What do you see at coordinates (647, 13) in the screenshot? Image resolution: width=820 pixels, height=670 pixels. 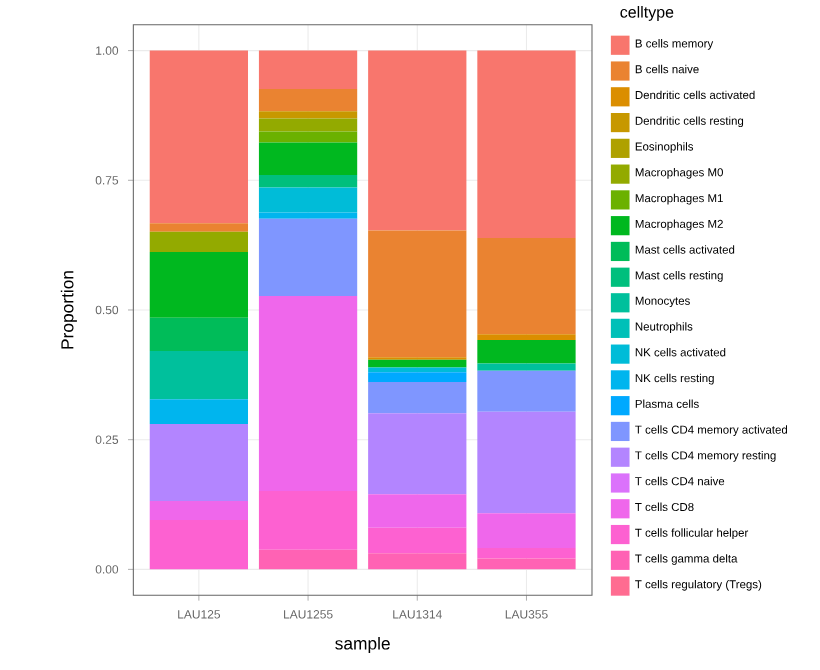 I see `legend-title: celltype` at bounding box center [647, 13].